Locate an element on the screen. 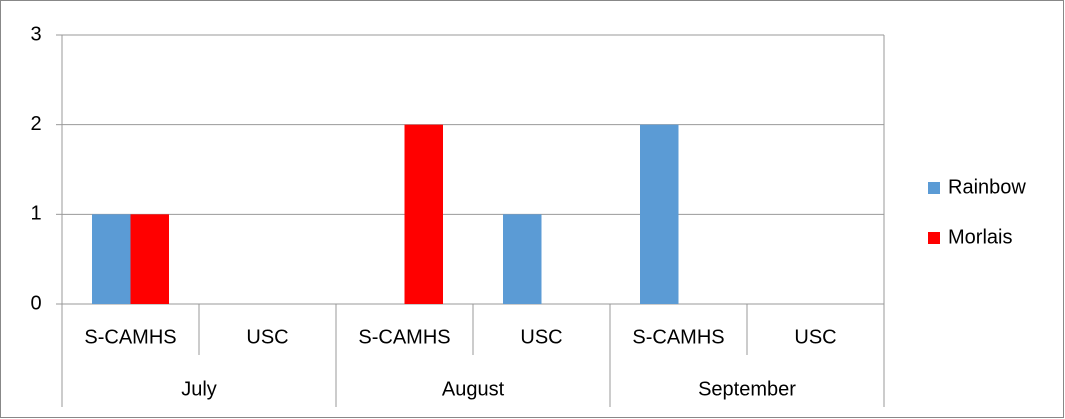 This screenshot has height=419, width=1065. legend-label: Rainbow is located at coordinates (987, 187).